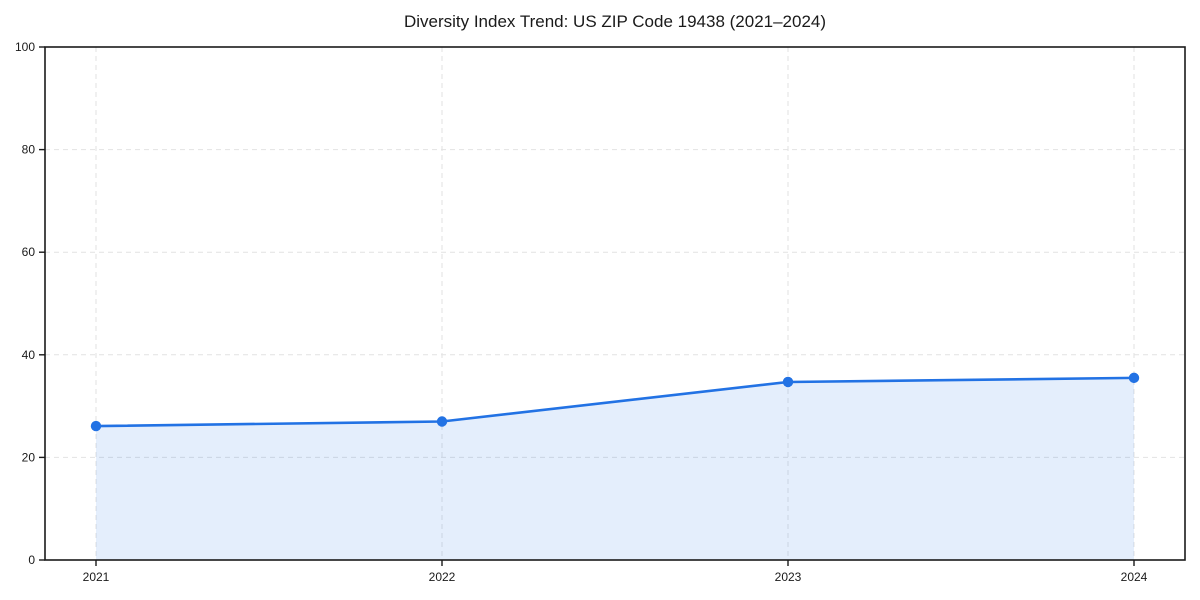  I want to click on y-tick-label: 100, so click(25, 47).